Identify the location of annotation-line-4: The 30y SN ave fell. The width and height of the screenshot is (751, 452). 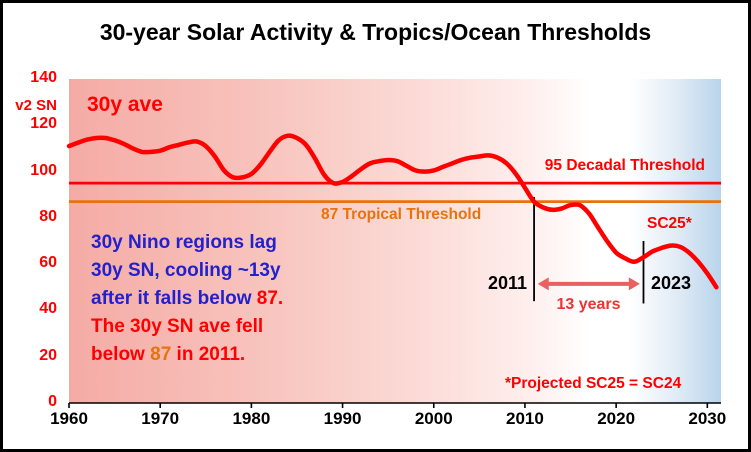
(187, 327).